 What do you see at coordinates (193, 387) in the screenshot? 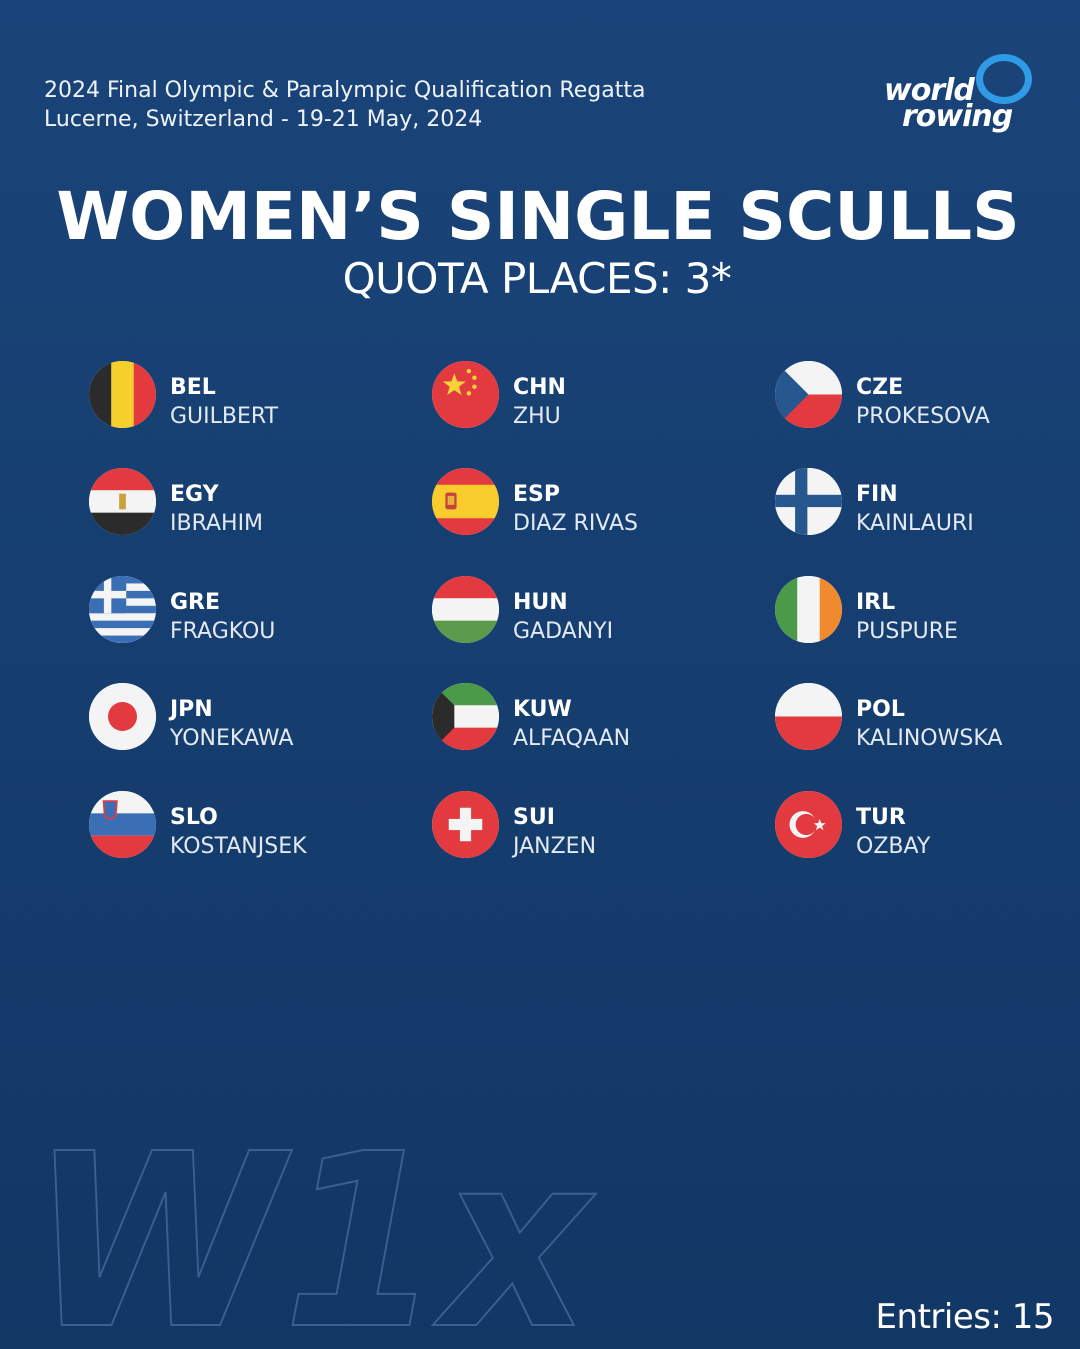
I see `country-code: BEL` at bounding box center [193, 387].